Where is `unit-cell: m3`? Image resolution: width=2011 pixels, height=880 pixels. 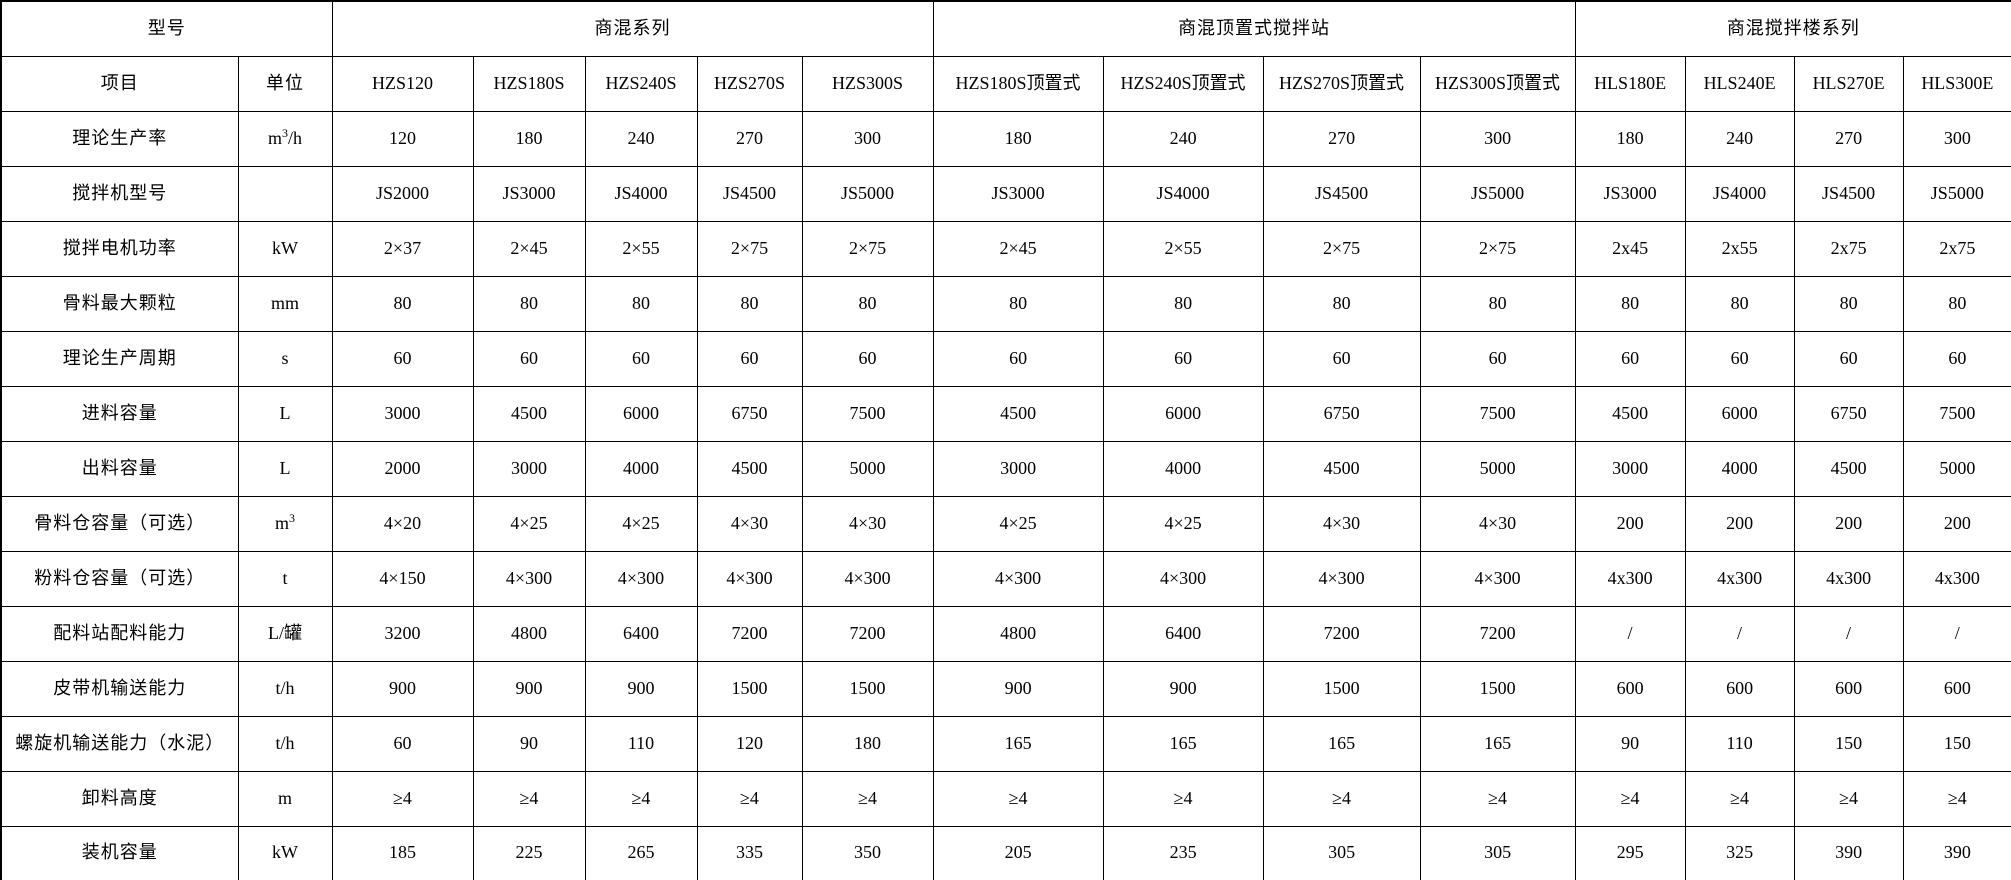 unit-cell: m3 is located at coordinates (285, 523).